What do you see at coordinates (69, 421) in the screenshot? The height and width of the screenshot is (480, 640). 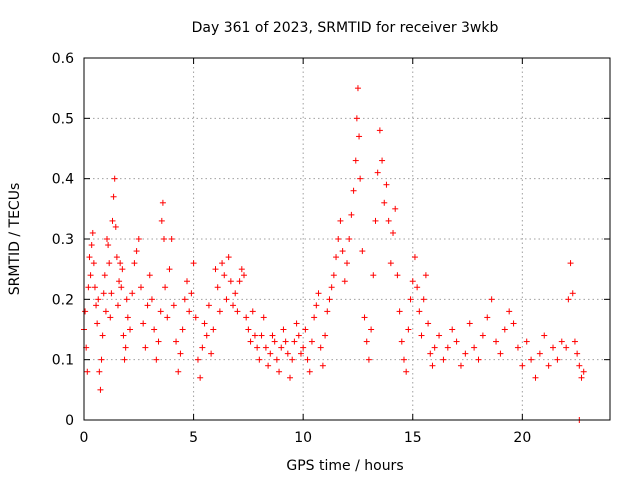 I see `y-tick-label: 0` at bounding box center [69, 421].